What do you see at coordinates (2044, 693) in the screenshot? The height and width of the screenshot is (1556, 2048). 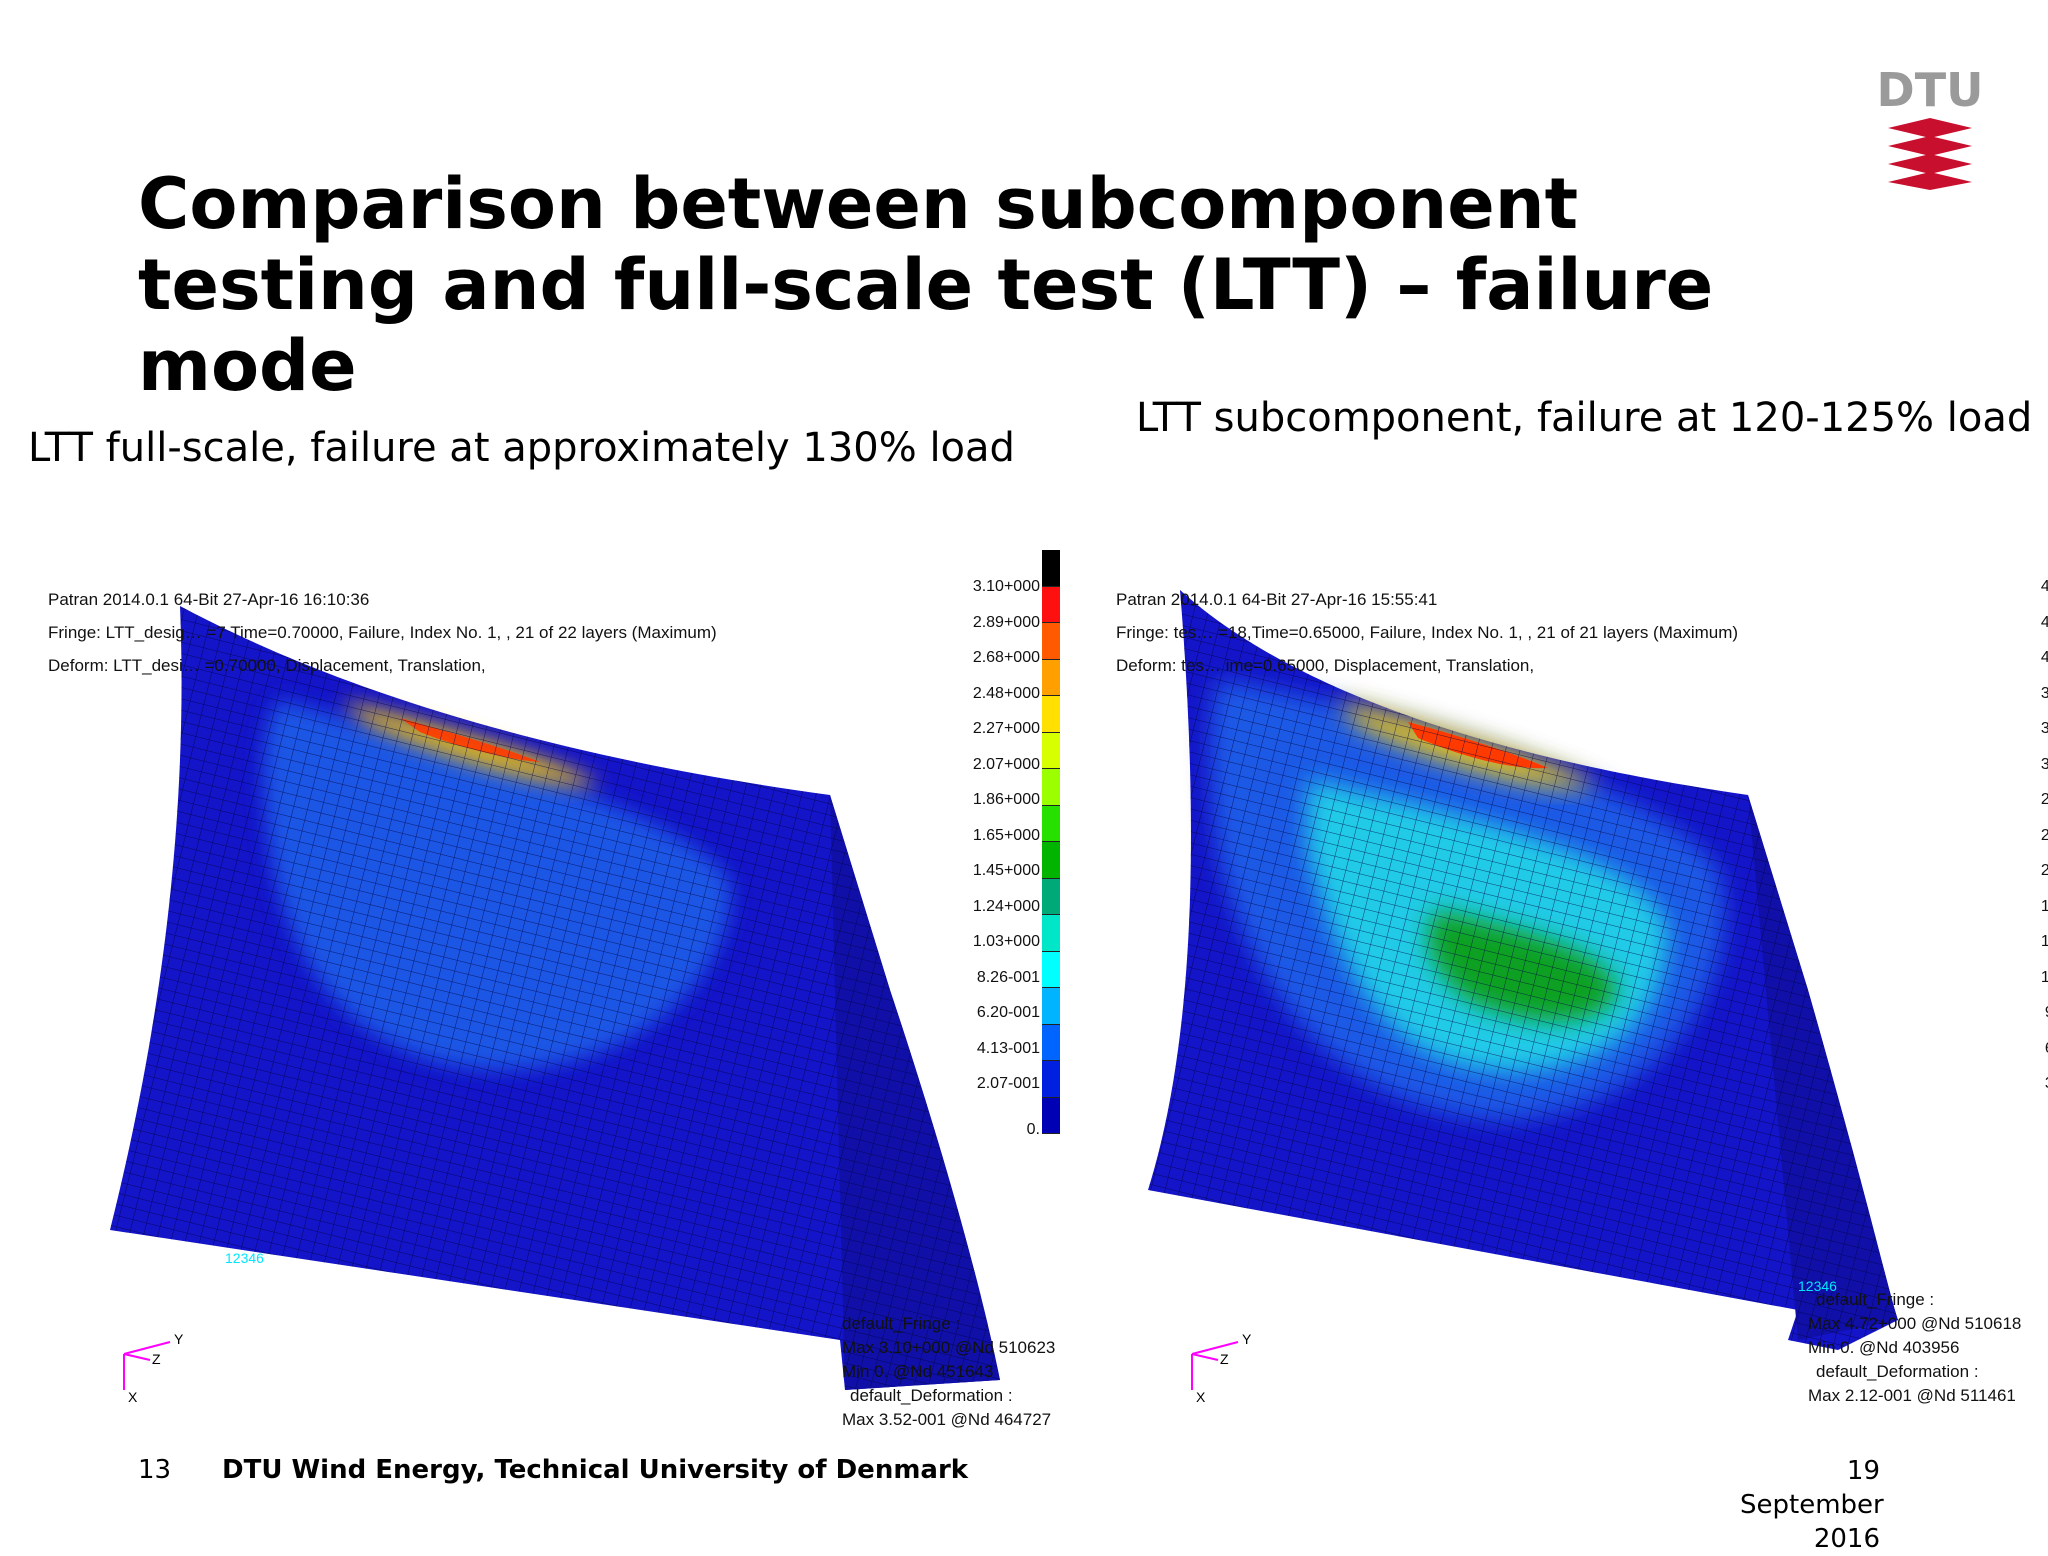 I see `scale-tick-label: 3.77+000` at bounding box center [2044, 693].